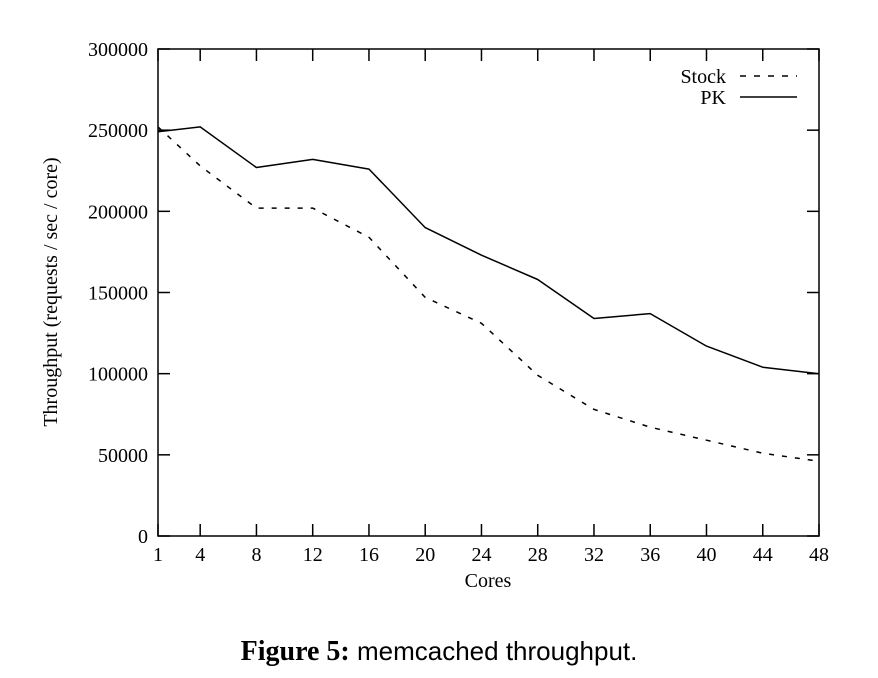 The width and height of the screenshot is (878, 678). I want to click on y-tick-label: 50000, so click(123, 456).